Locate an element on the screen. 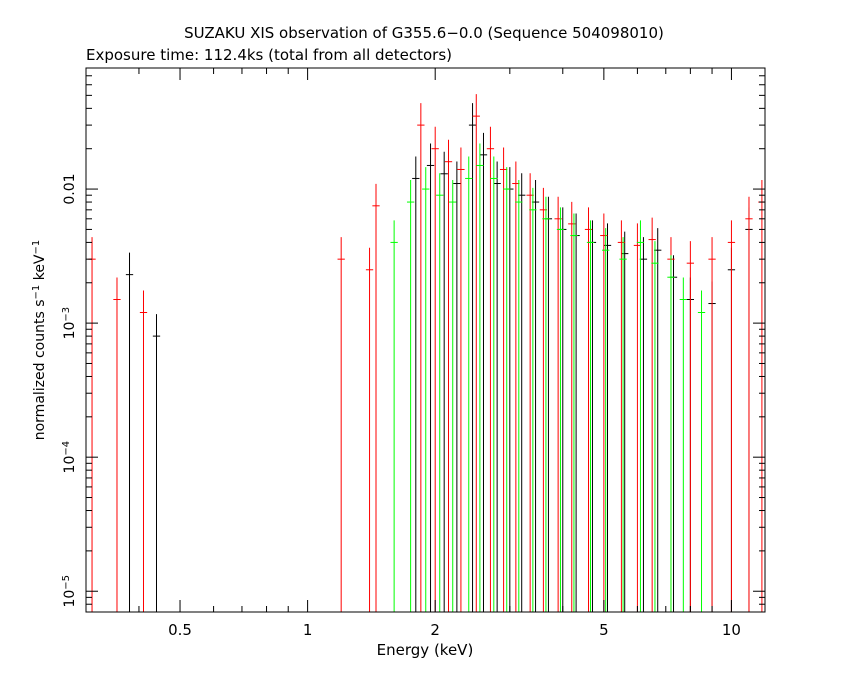 The width and height of the screenshot is (850, 680). x-tick-label: 1 is located at coordinates (308, 630).